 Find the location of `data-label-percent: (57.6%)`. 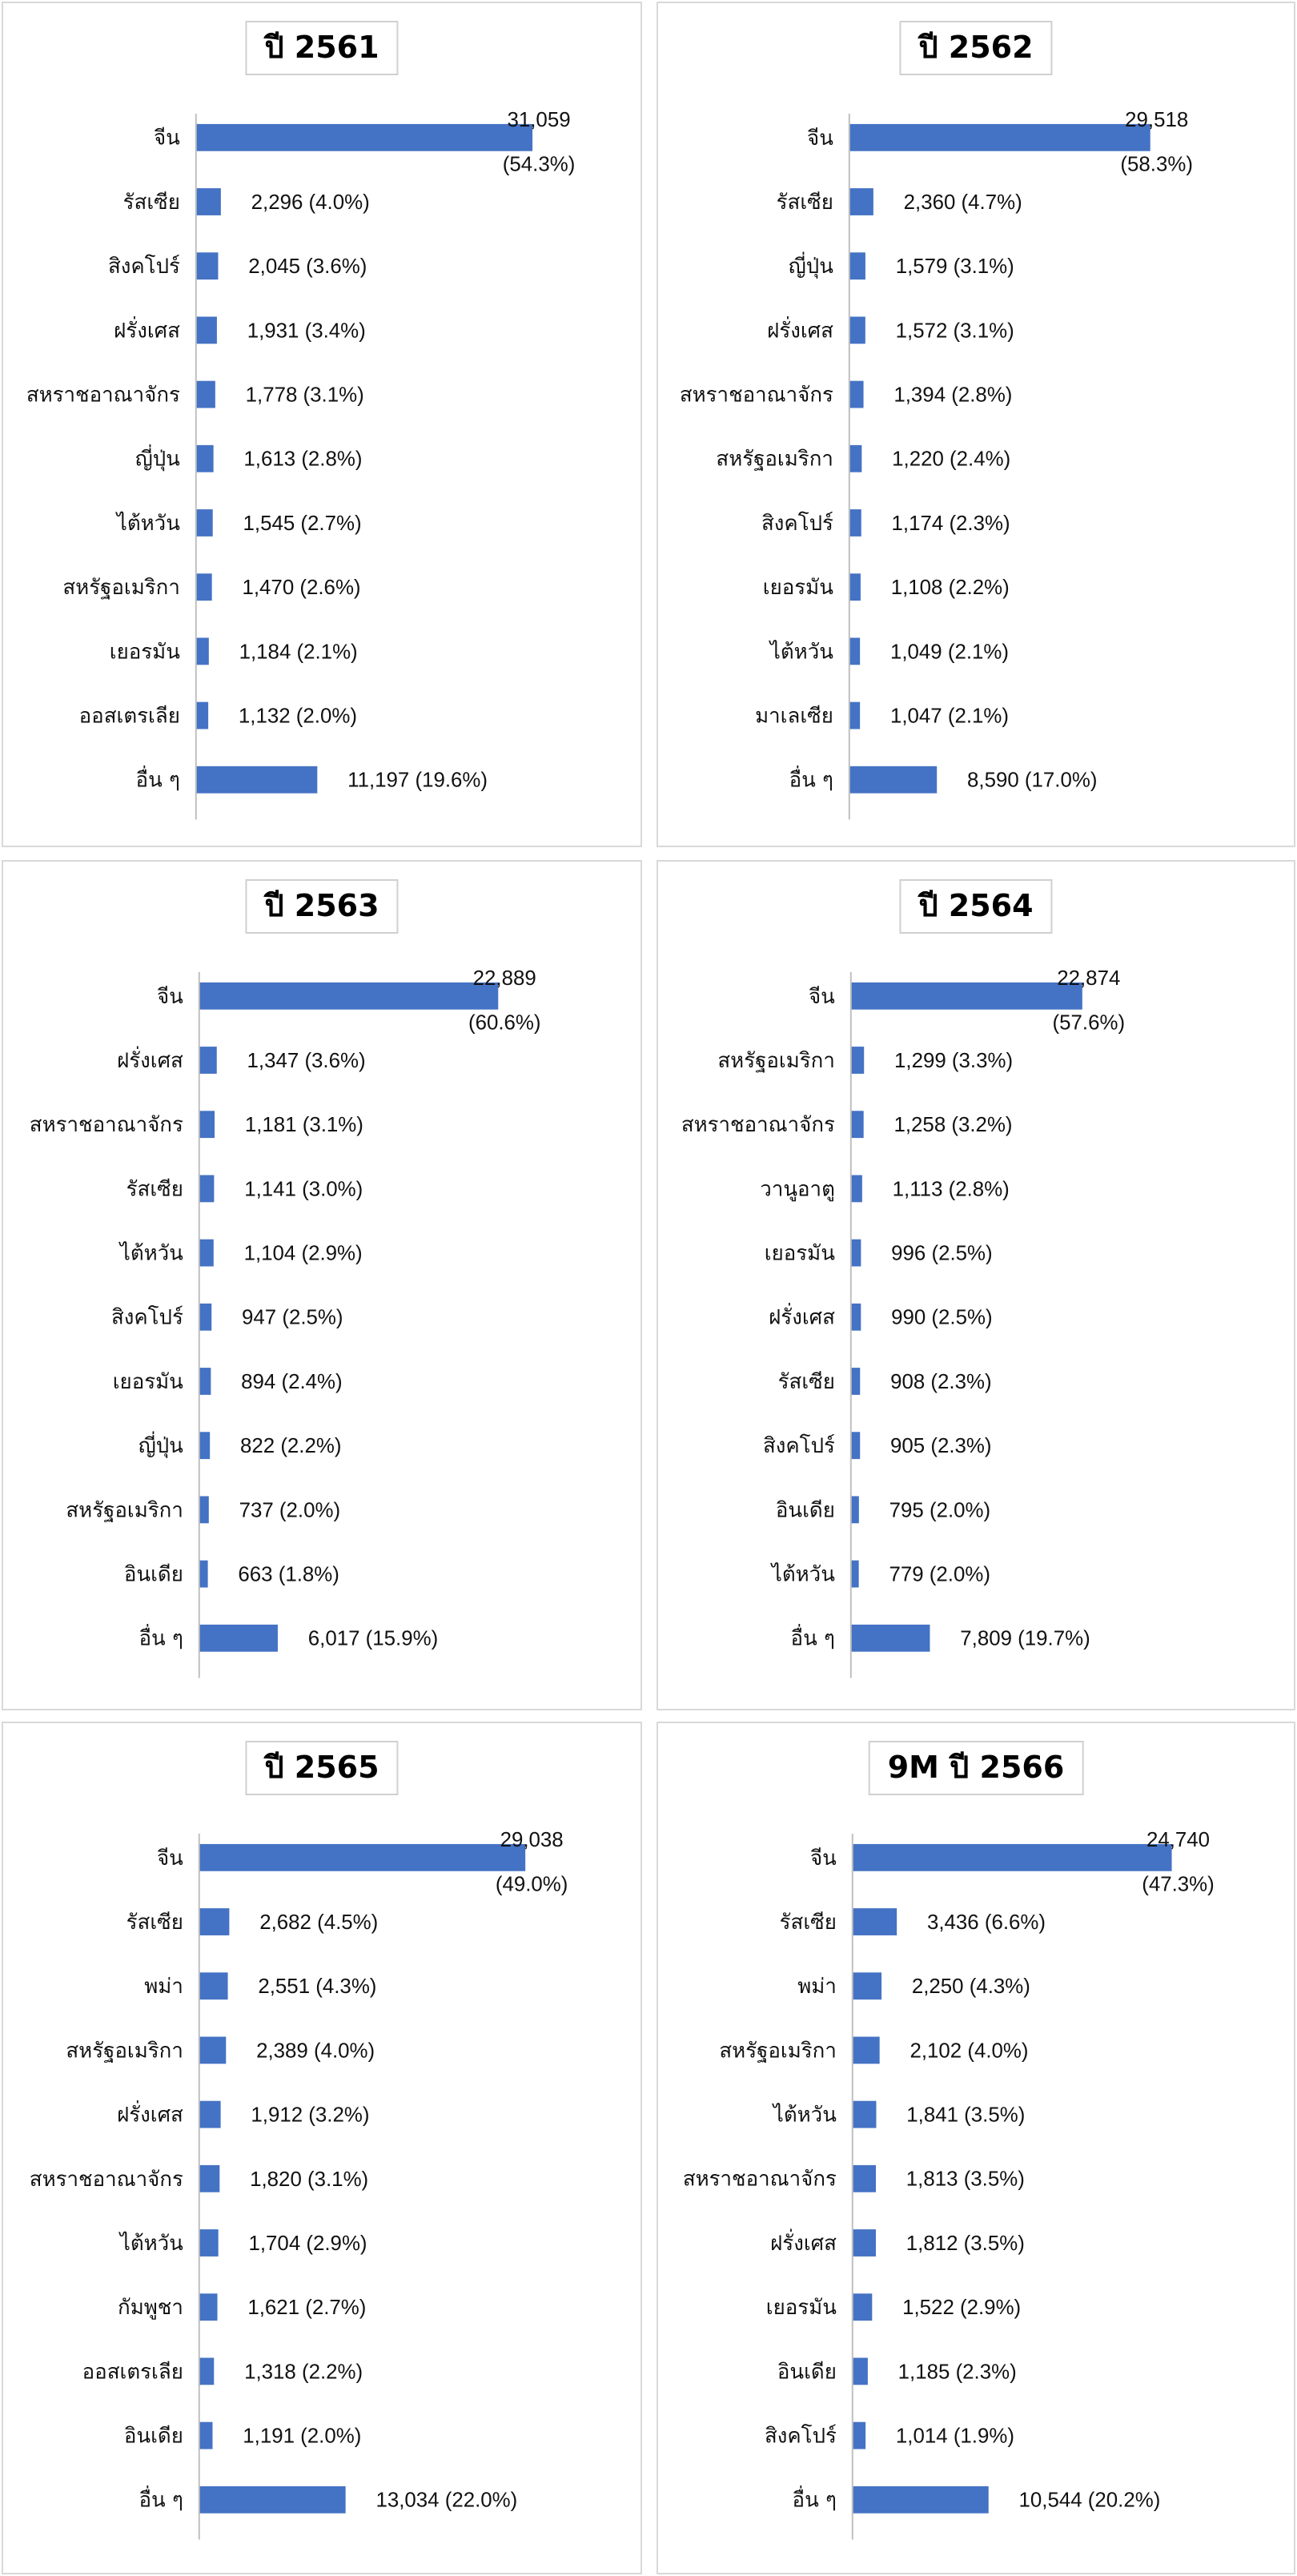

data-label-percent: (57.6%) is located at coordinates (1089, 1023).